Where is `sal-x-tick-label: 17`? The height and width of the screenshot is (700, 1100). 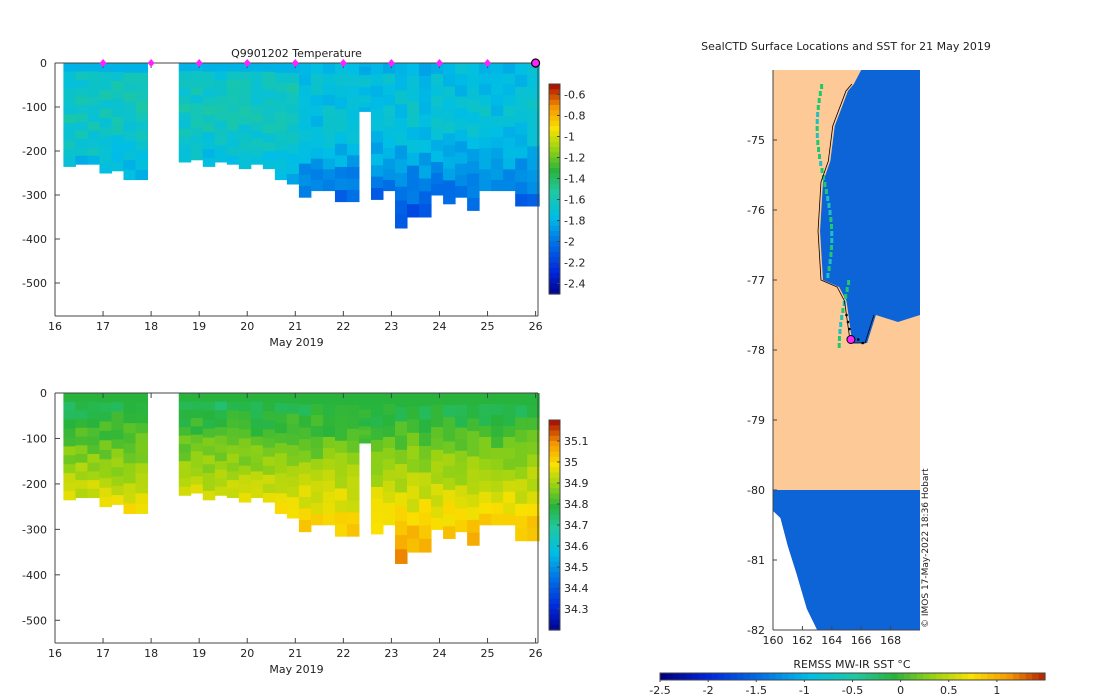 sal-x-tick-label: 17 is located at coordinates (103, 653).